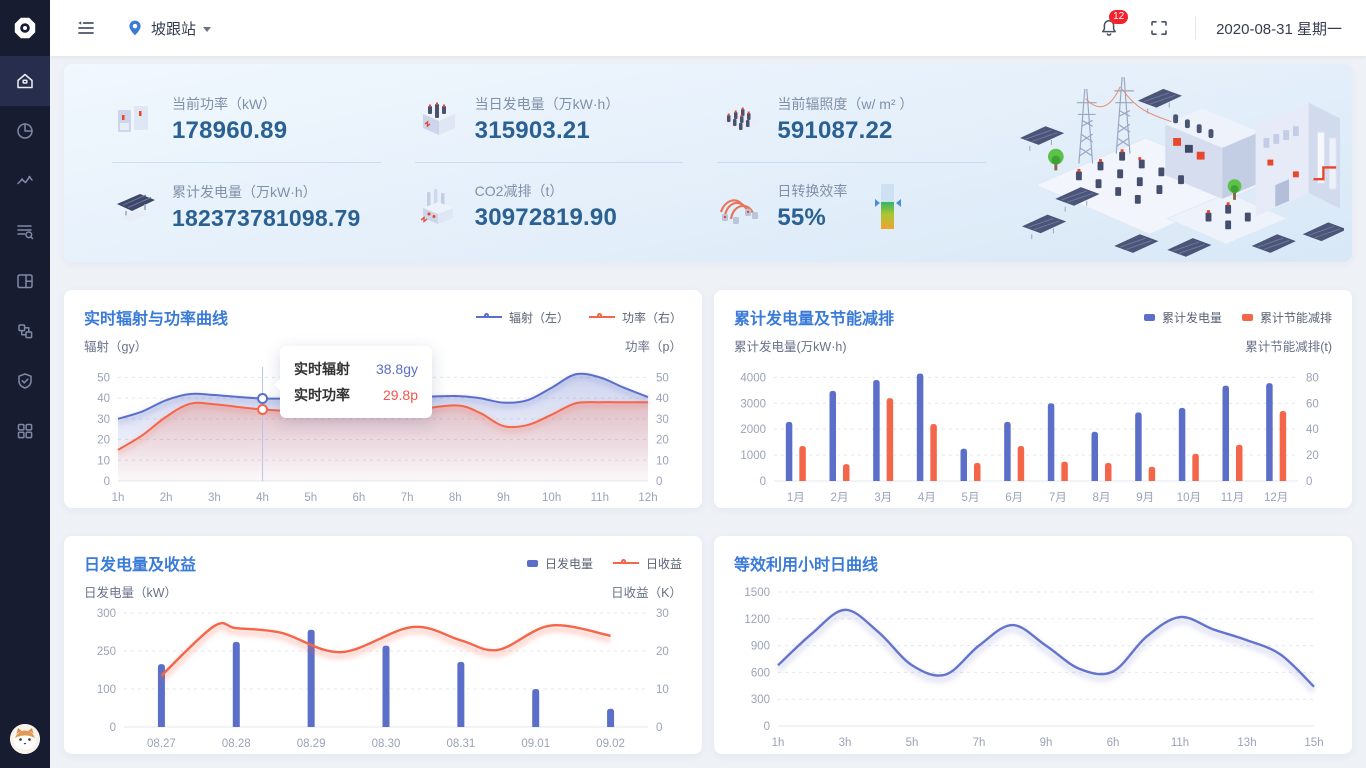 The height and width of the screenshot is (768, 1366). What do you see at coordinates (760, 647) in the screenshot?
I see `svg-text: 900` at bounding box center [760, 647].